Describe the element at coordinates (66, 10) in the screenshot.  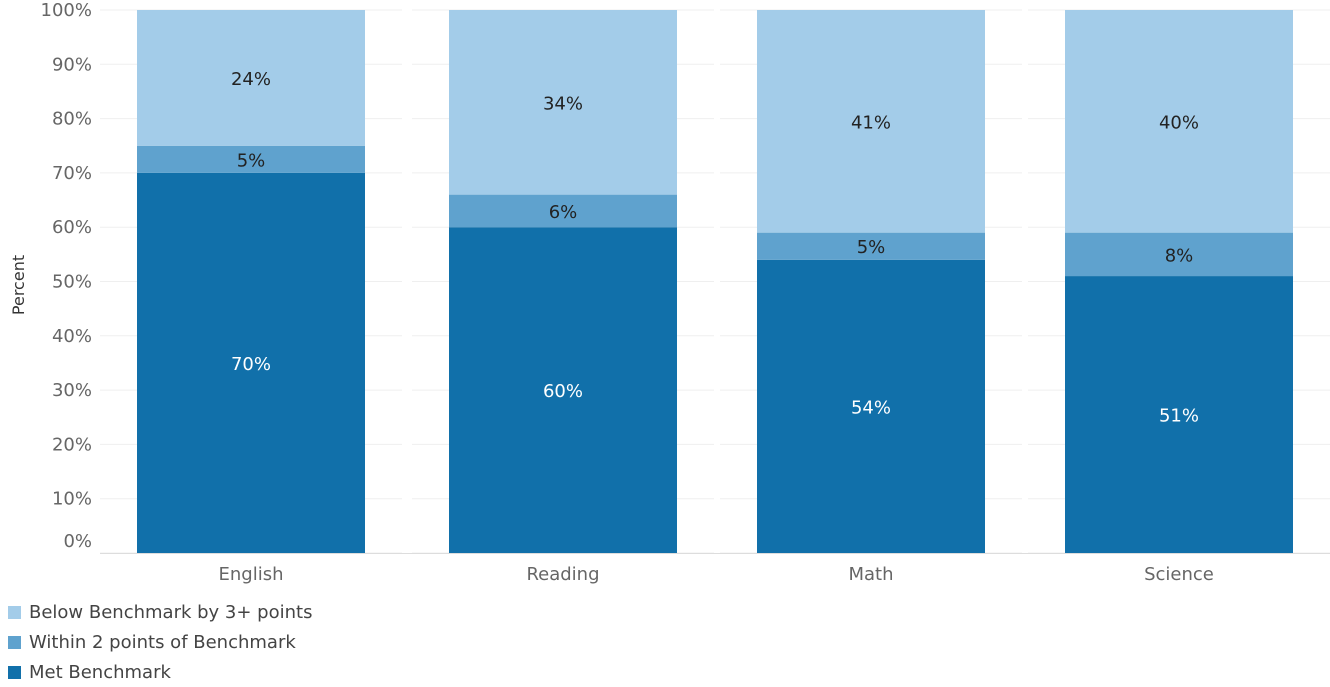
I see `y-tick-label: 100%` at that location.